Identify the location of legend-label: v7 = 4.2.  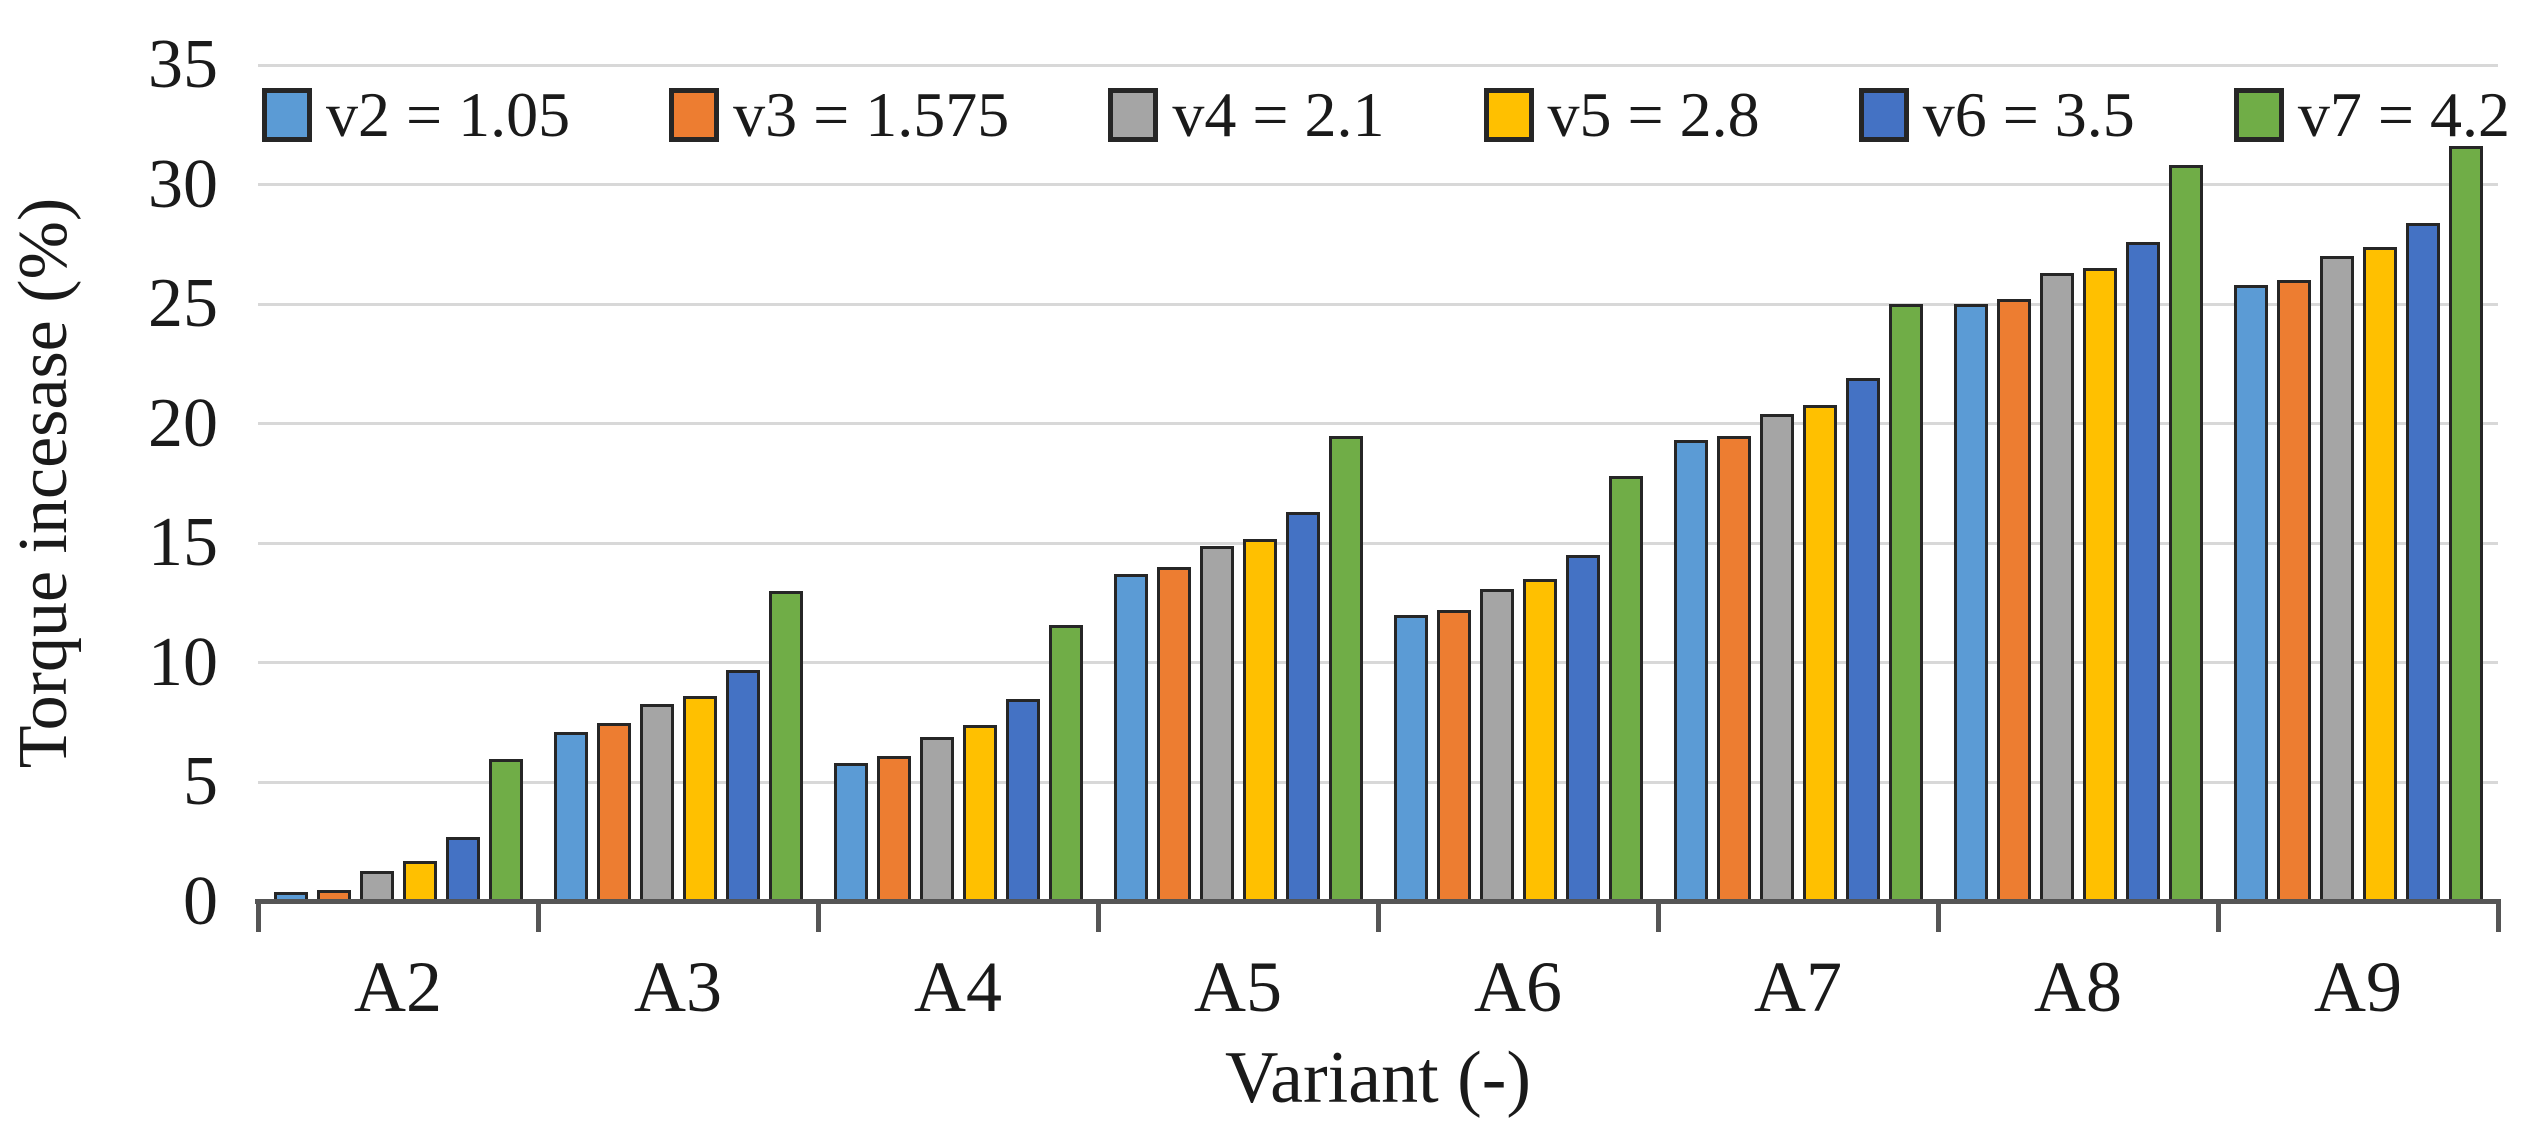
(2403, 114).